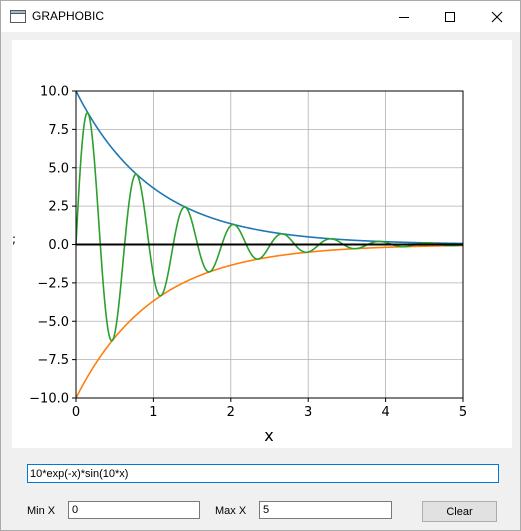  What do you see at coordinates (58, 207) in the screenshot?
I see `y-tick-label: 2.5` at bounding box center [58, 207].